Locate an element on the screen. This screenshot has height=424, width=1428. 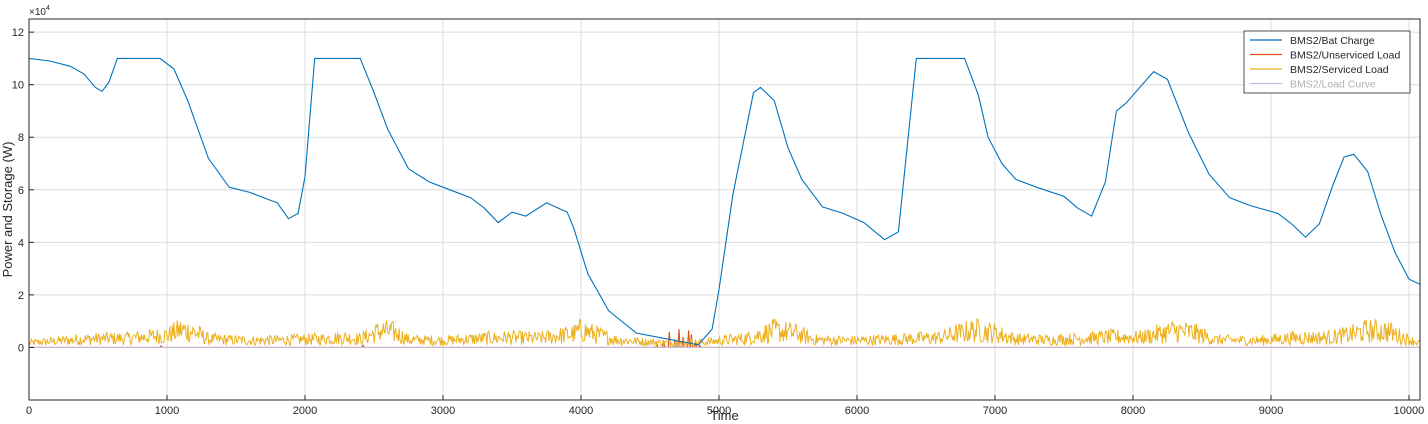
x-tick-label: 7000 is located at coordinates (995, 411).